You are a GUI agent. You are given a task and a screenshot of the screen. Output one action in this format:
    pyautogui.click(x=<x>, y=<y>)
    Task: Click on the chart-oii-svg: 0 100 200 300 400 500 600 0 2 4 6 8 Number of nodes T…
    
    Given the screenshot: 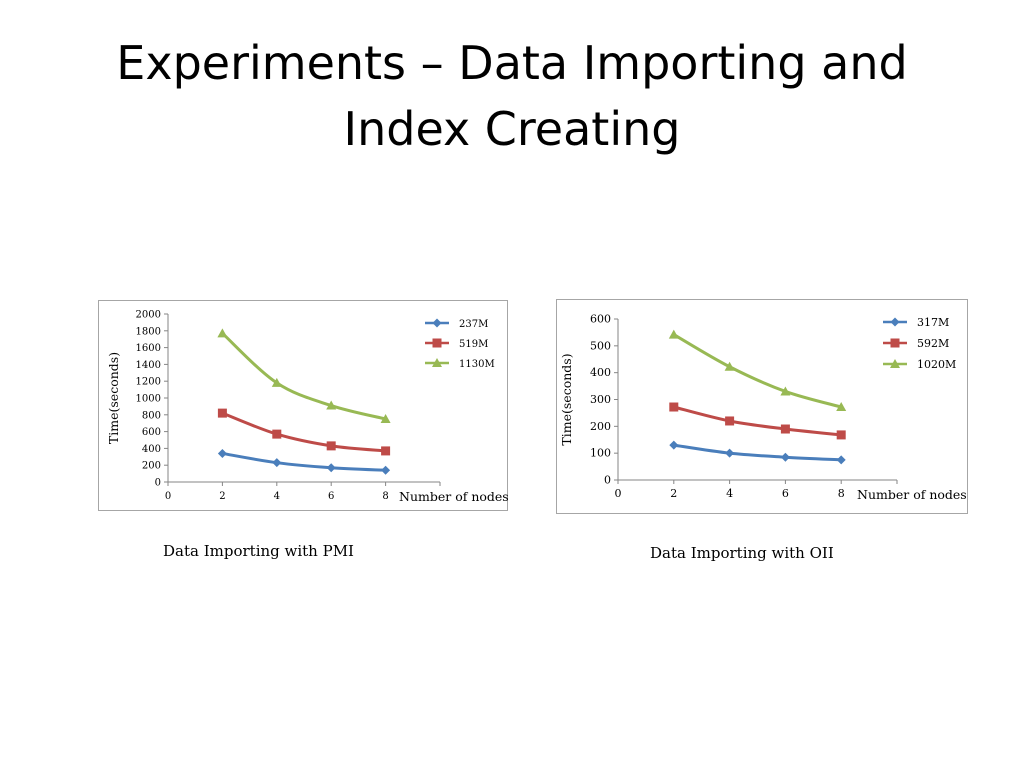 What is the action you would take?
    pyautogui.click(x=763, y=408)
    